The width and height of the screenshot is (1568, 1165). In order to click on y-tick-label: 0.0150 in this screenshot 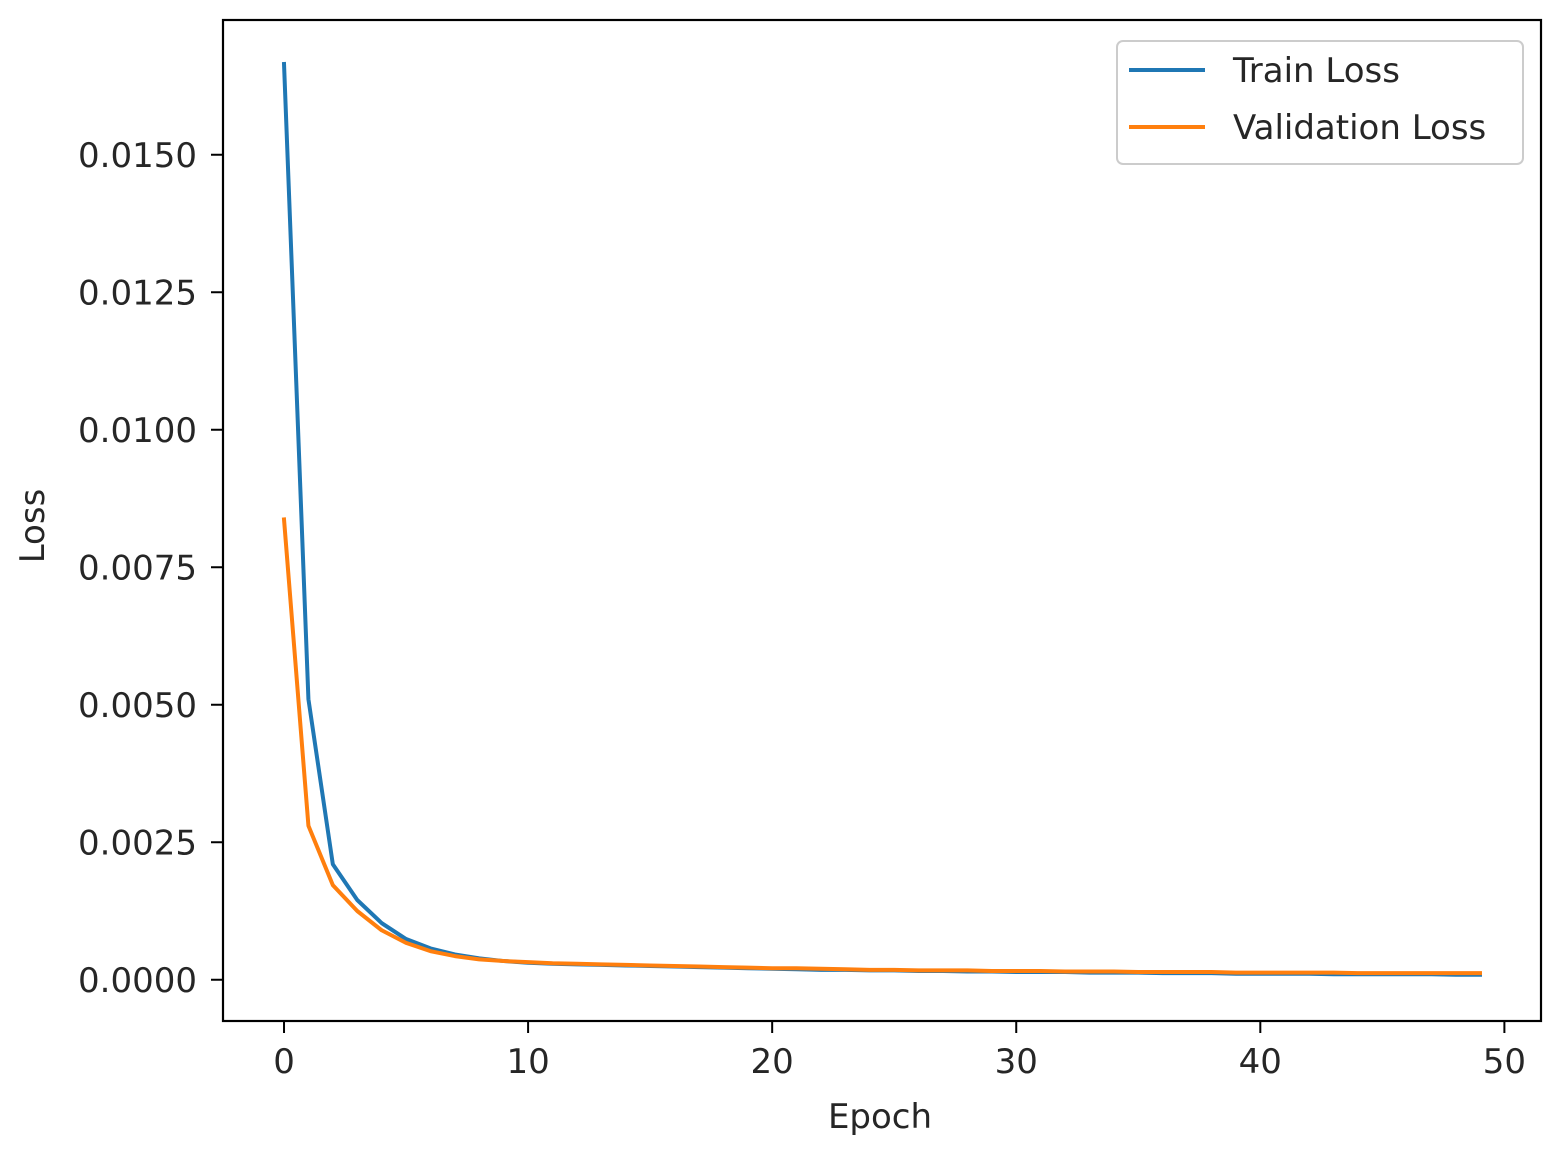, I will do `click(137, 156)`.